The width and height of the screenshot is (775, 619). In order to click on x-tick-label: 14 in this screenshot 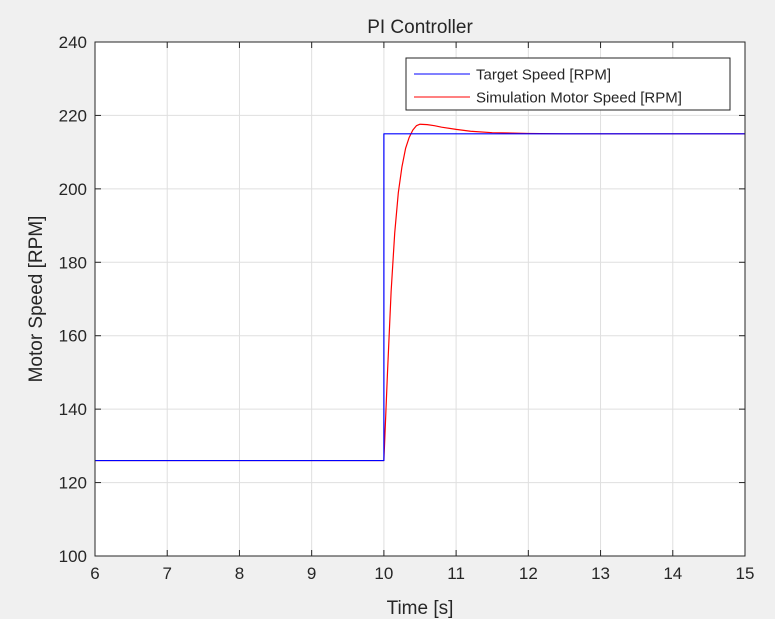, I will do `click(672, 573)`.